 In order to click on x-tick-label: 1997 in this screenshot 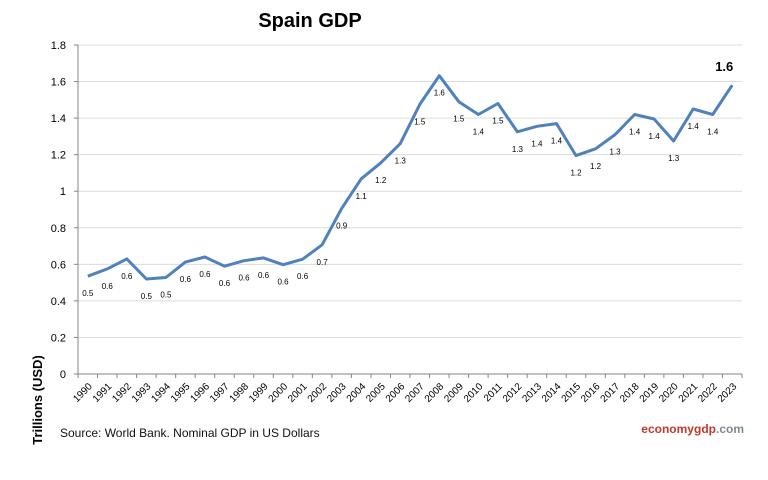, I will do `click(220, 393)`.